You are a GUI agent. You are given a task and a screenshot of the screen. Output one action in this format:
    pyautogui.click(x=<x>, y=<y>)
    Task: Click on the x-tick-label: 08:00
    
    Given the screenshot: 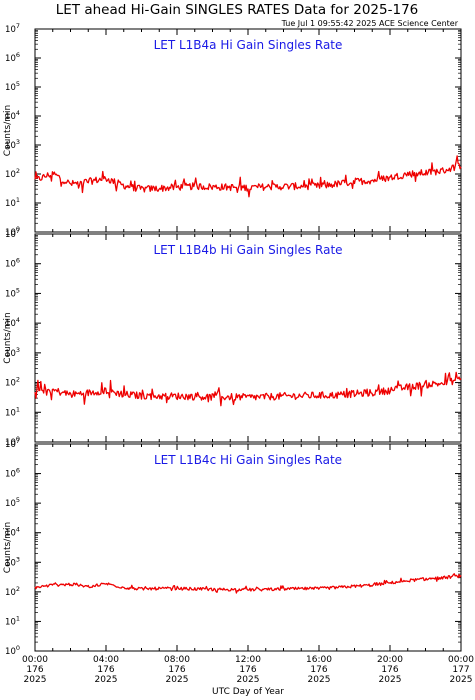 What is the action you would take?
    pyautogui.click(x=177, y=660)
    